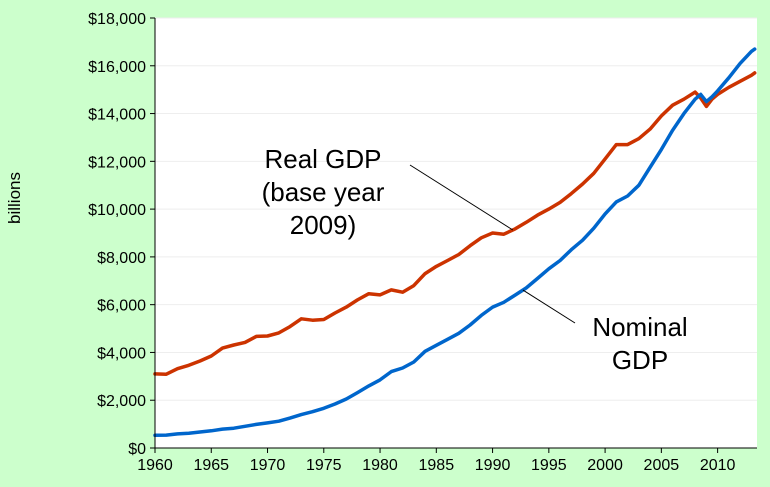  What do you see at coordinates (121, 353) in the screenshot?
I see `y-tick-label: $4,000` at bounding box center [121, 353].